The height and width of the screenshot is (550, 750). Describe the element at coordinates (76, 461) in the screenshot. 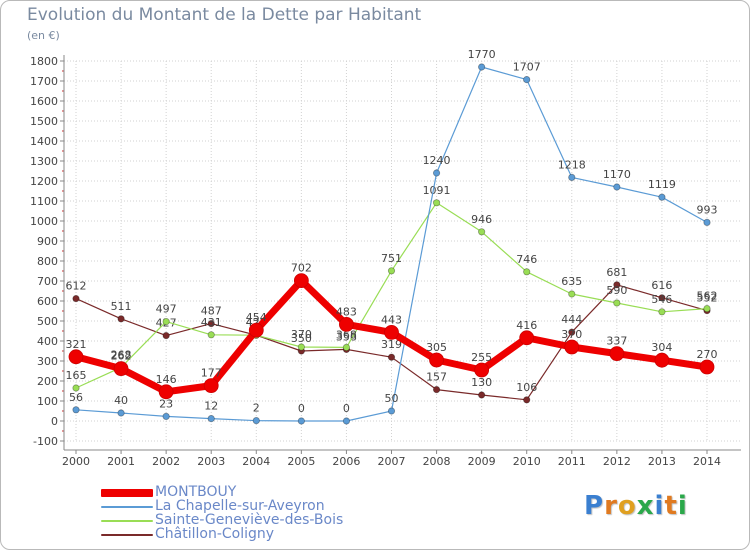

I see `x-tick-label: 2000` at that location.